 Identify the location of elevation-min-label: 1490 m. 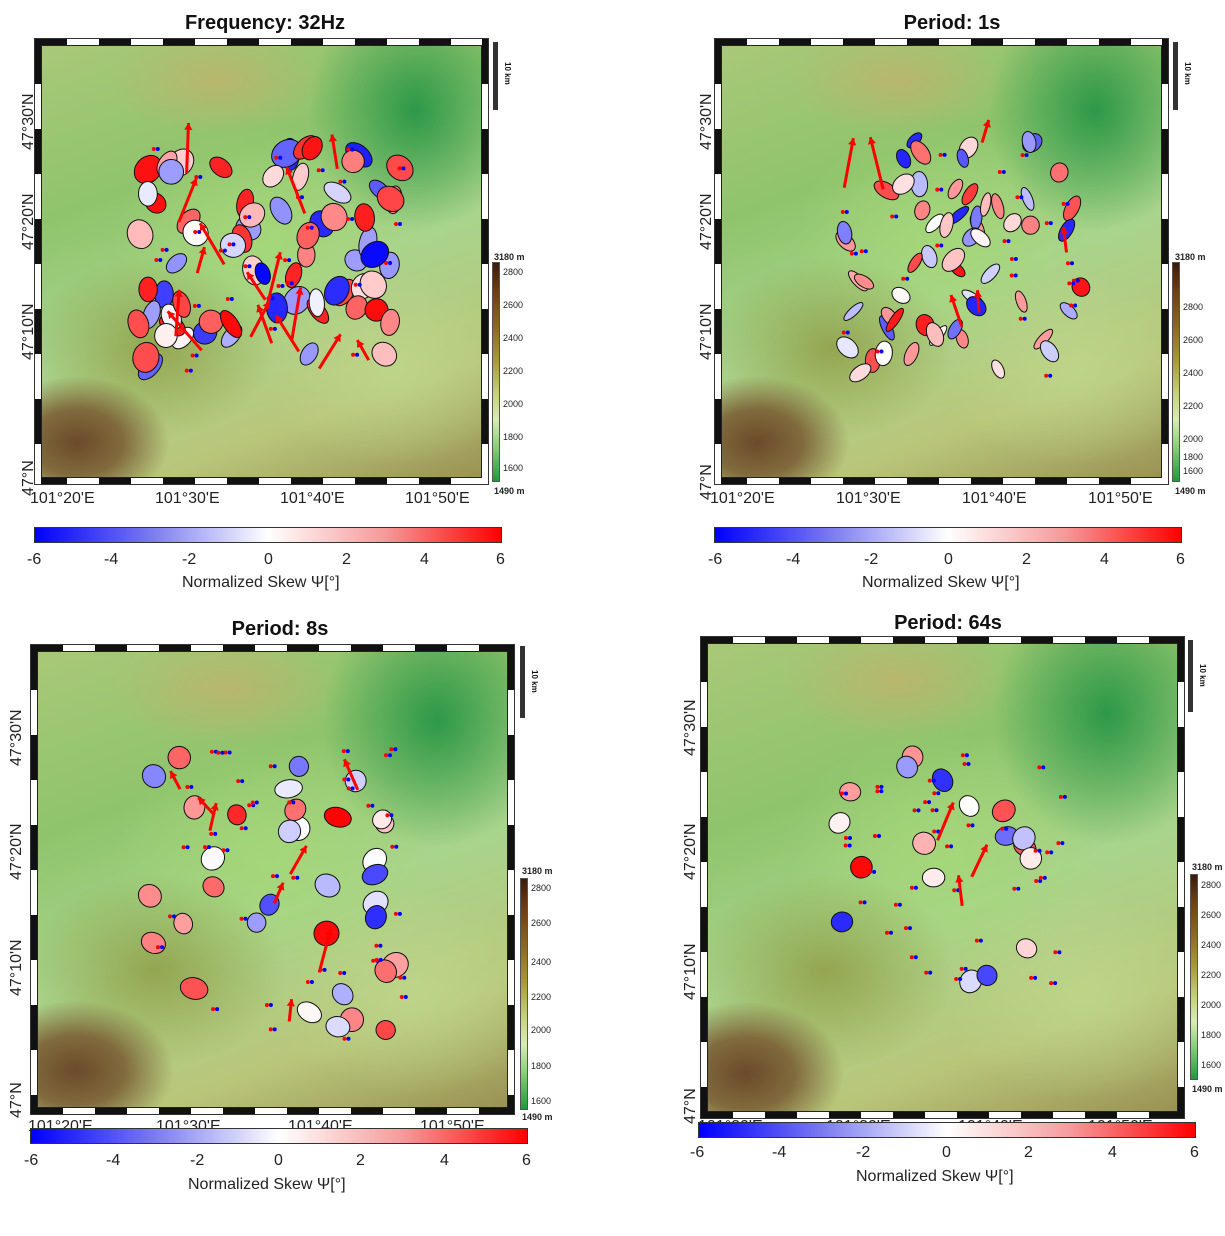
(509, 491).